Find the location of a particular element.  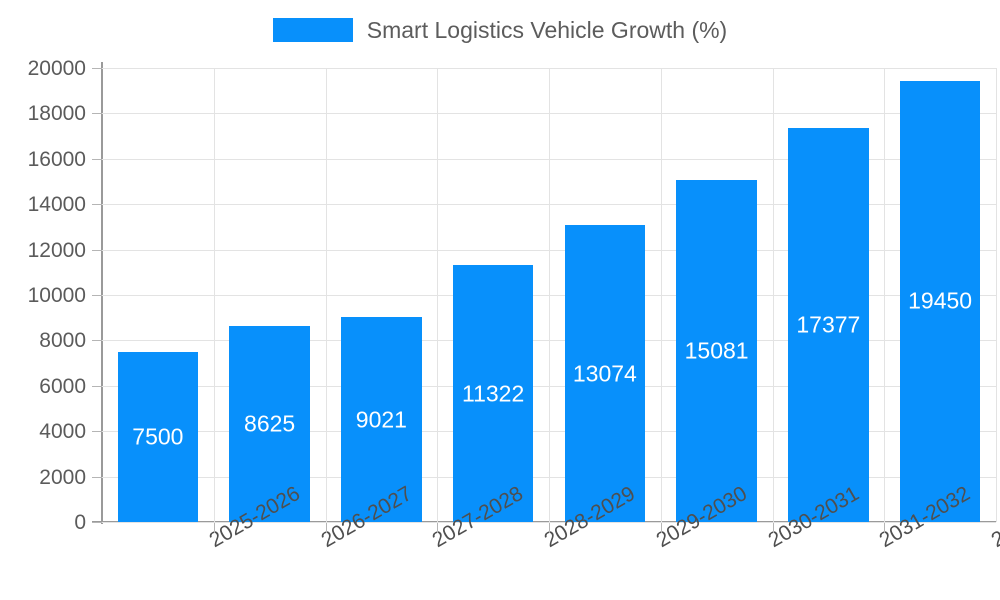

x-axis-tick-label: 2032-2033 is located at coordinates (993, 517).